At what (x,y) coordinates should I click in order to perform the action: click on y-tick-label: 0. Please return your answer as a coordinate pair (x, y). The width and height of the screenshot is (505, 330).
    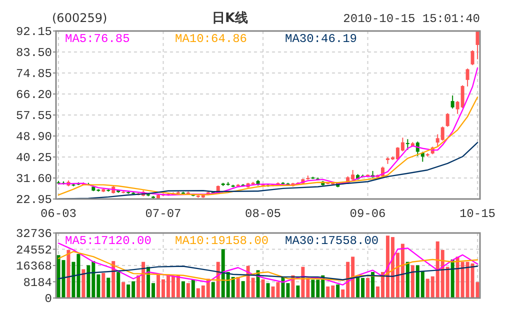
    Looking at the image, I should click on (48, 299).